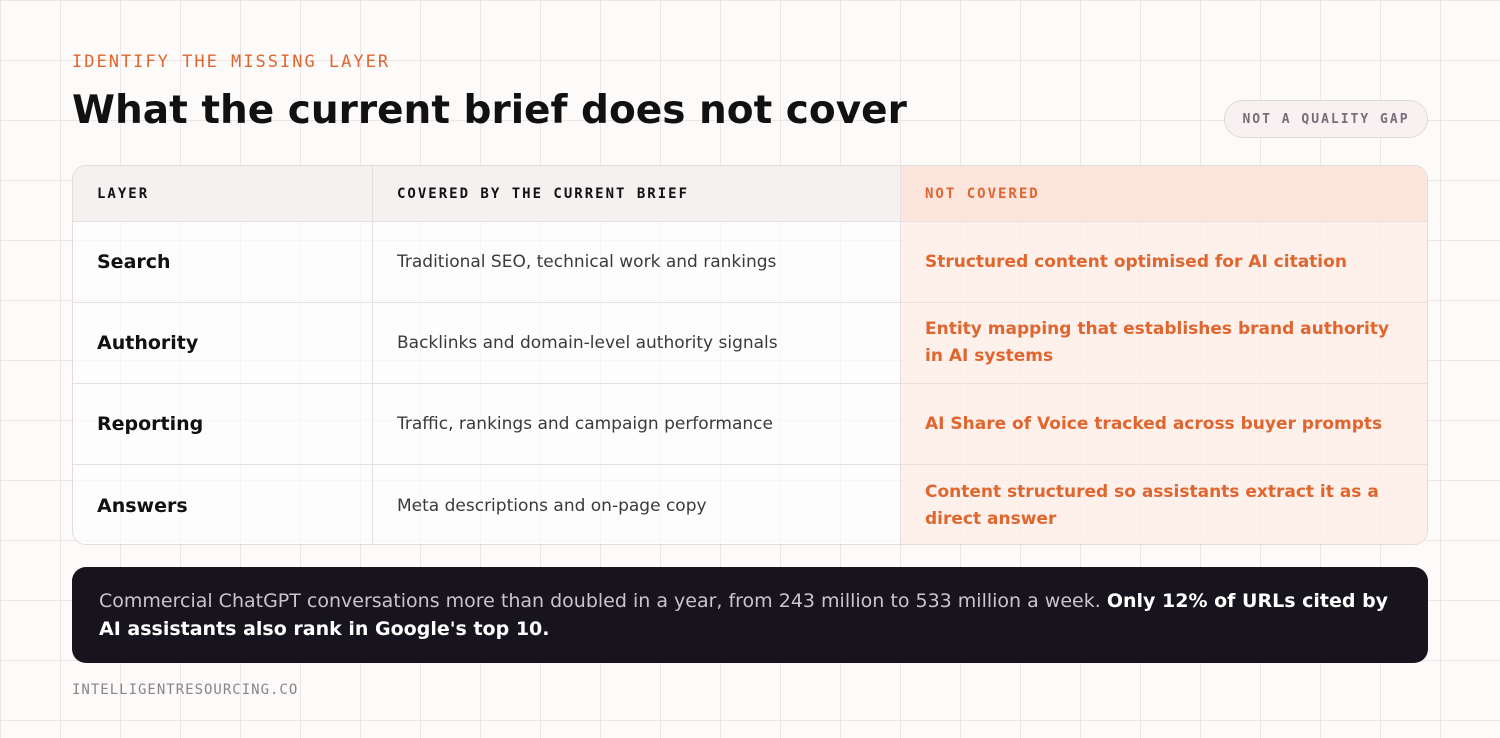  Describe the element at coordinates (148, 343) in the screenshot. I see `cell-text: Authority` at that location.